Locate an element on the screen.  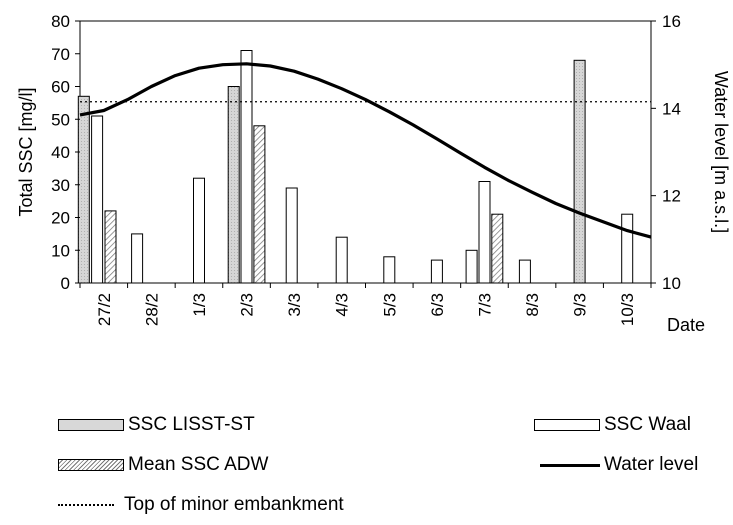
legend-item-adw: Mean SSC ADW is located at coordinates (163, 465).